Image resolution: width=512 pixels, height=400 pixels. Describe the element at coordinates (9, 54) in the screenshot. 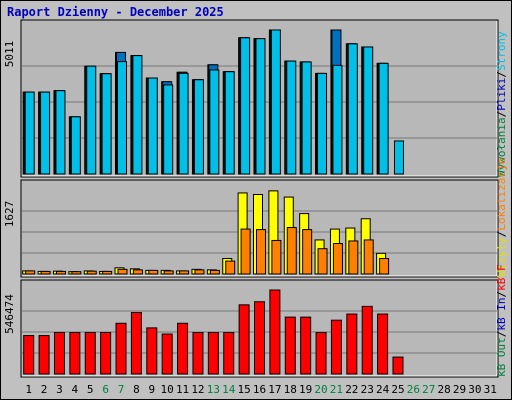

I see `axis-max-label: 5011` at that location.